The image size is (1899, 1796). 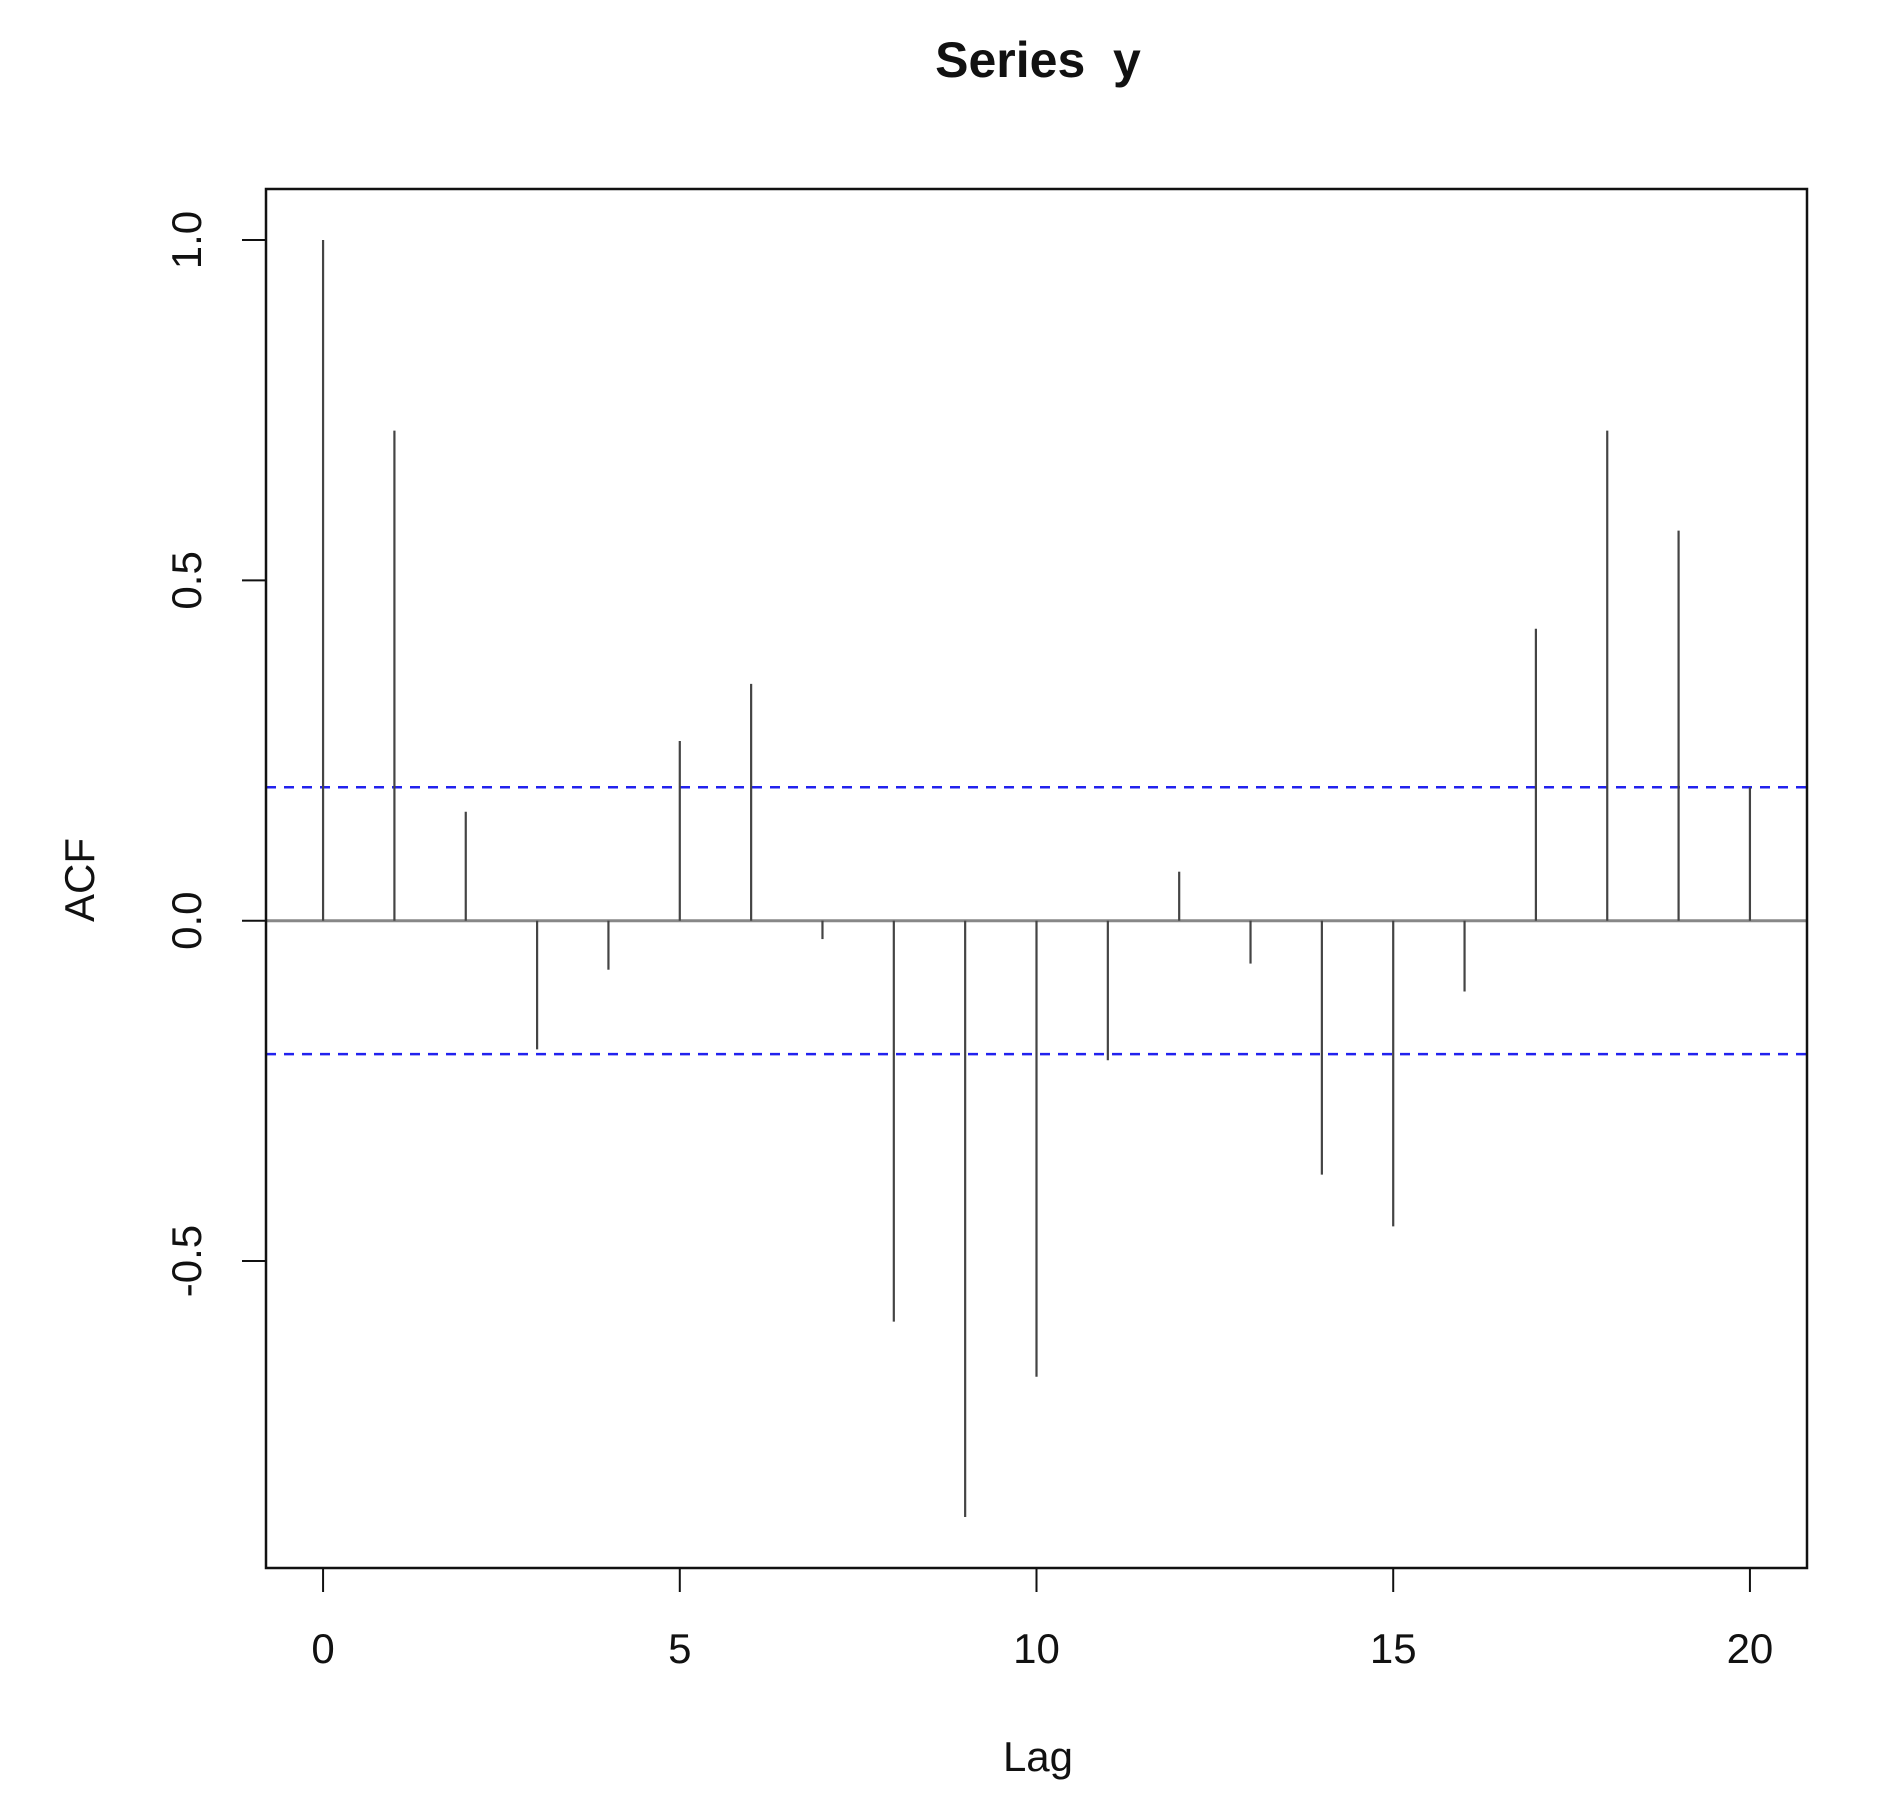 What do you see at coordinates (322, 1648) in the screenshot?
I see `x-tick-label: 0` at bounding box center [322, 1648].